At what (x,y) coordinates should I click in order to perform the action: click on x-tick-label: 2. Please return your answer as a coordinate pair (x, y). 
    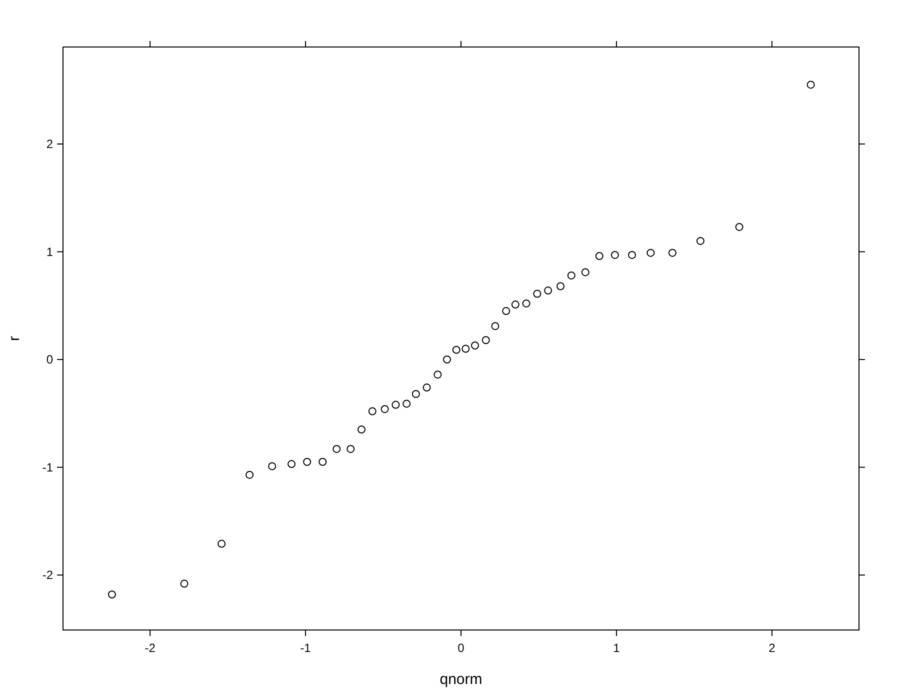
    Looking at the image, I should click on (772, 648).